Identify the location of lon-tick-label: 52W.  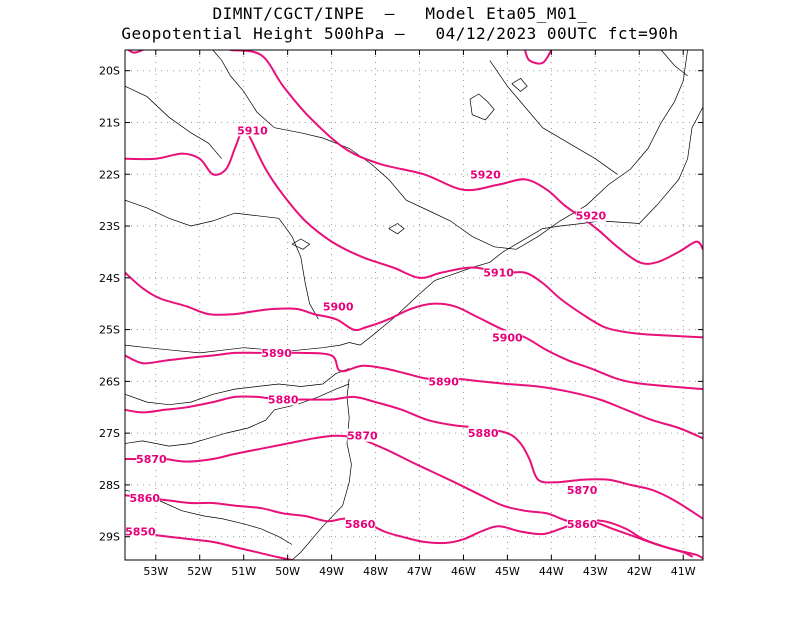
(199, 571).